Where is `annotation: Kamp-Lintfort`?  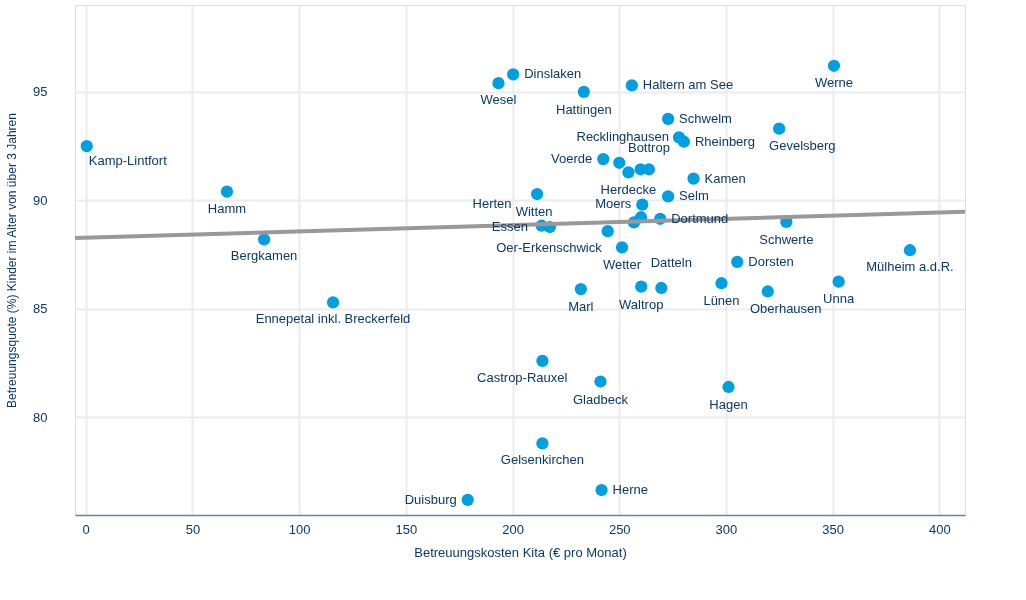
annotation: Kamp-Lintfort is located at coordinates (128, 161).